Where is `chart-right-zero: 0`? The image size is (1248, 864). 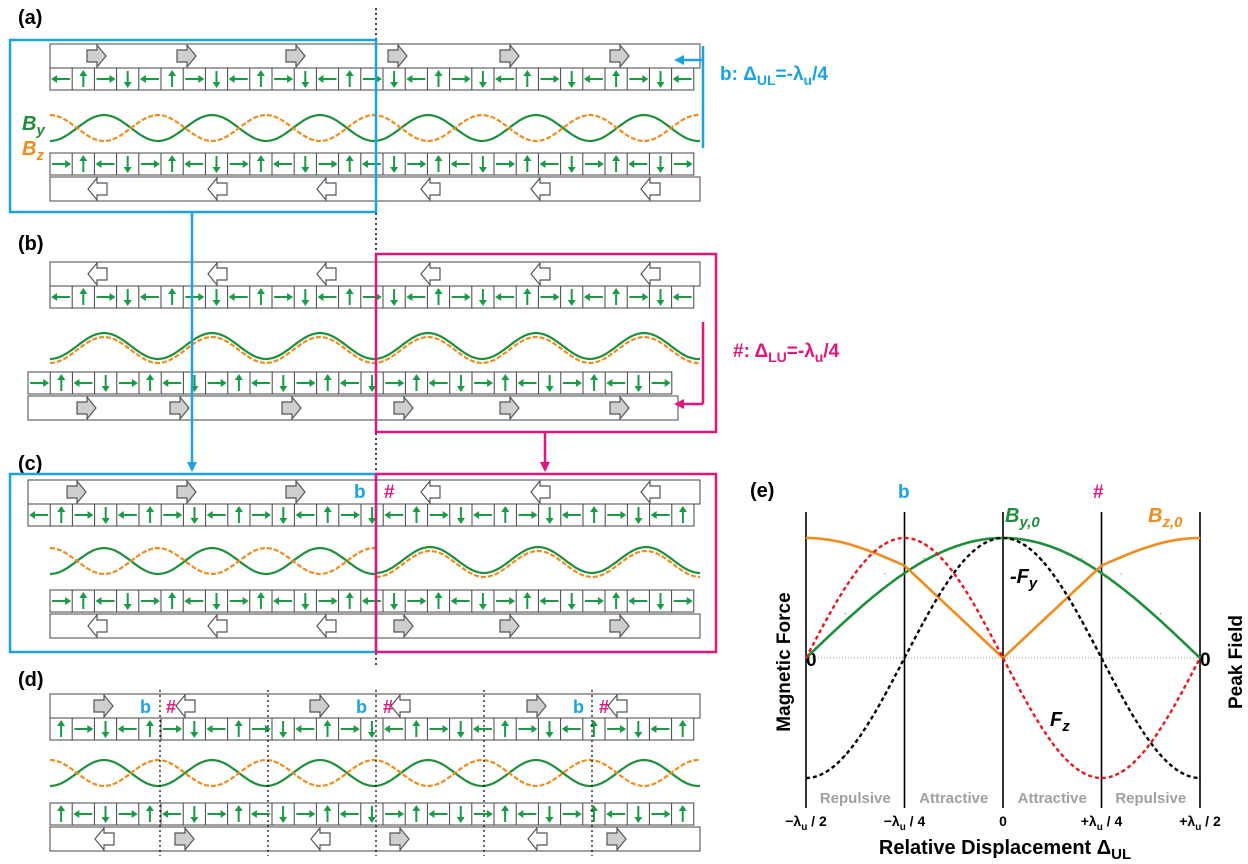 chart-right-zero: 0 is located at coordinates (1205, 660).